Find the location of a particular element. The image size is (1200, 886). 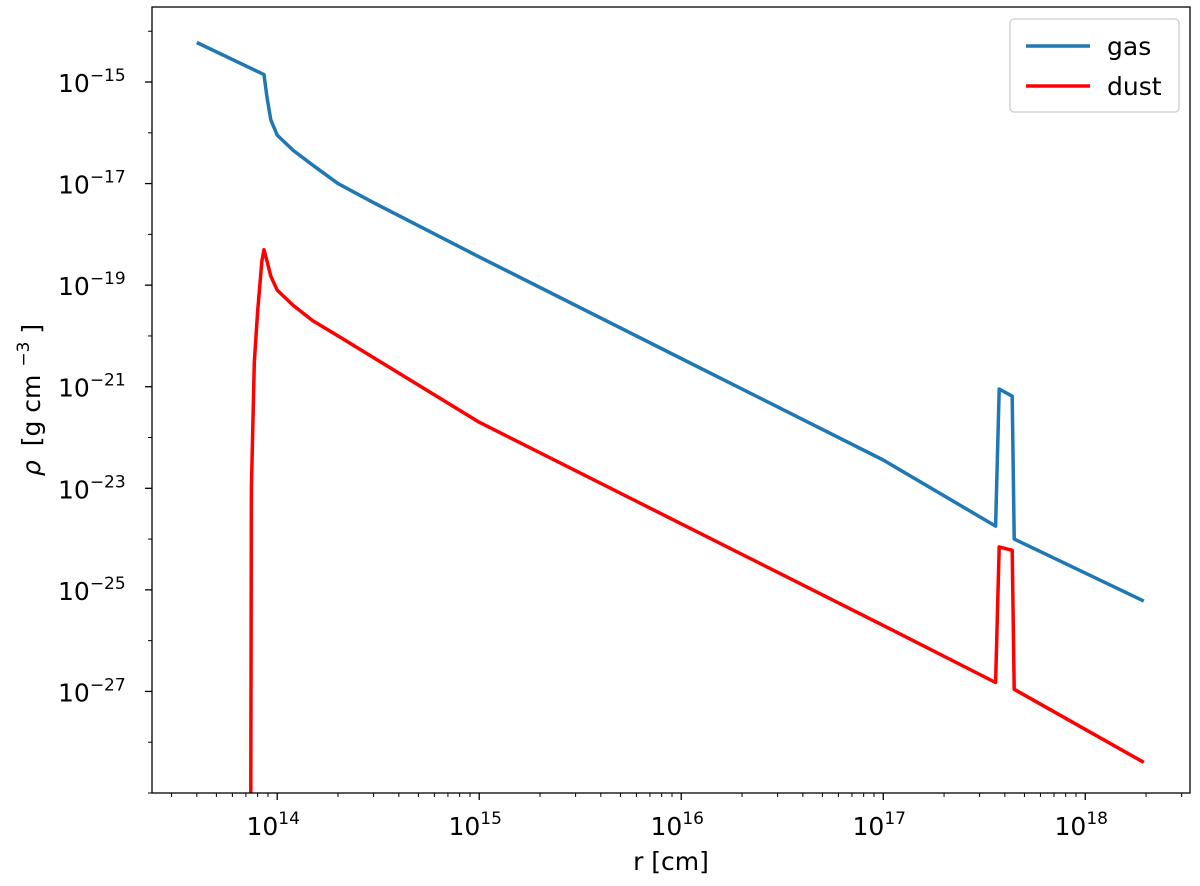

y-axis: 10−15 10−17 10−19 10−21 10−23 10−25 10−27 is located at coordinates (105, 412).